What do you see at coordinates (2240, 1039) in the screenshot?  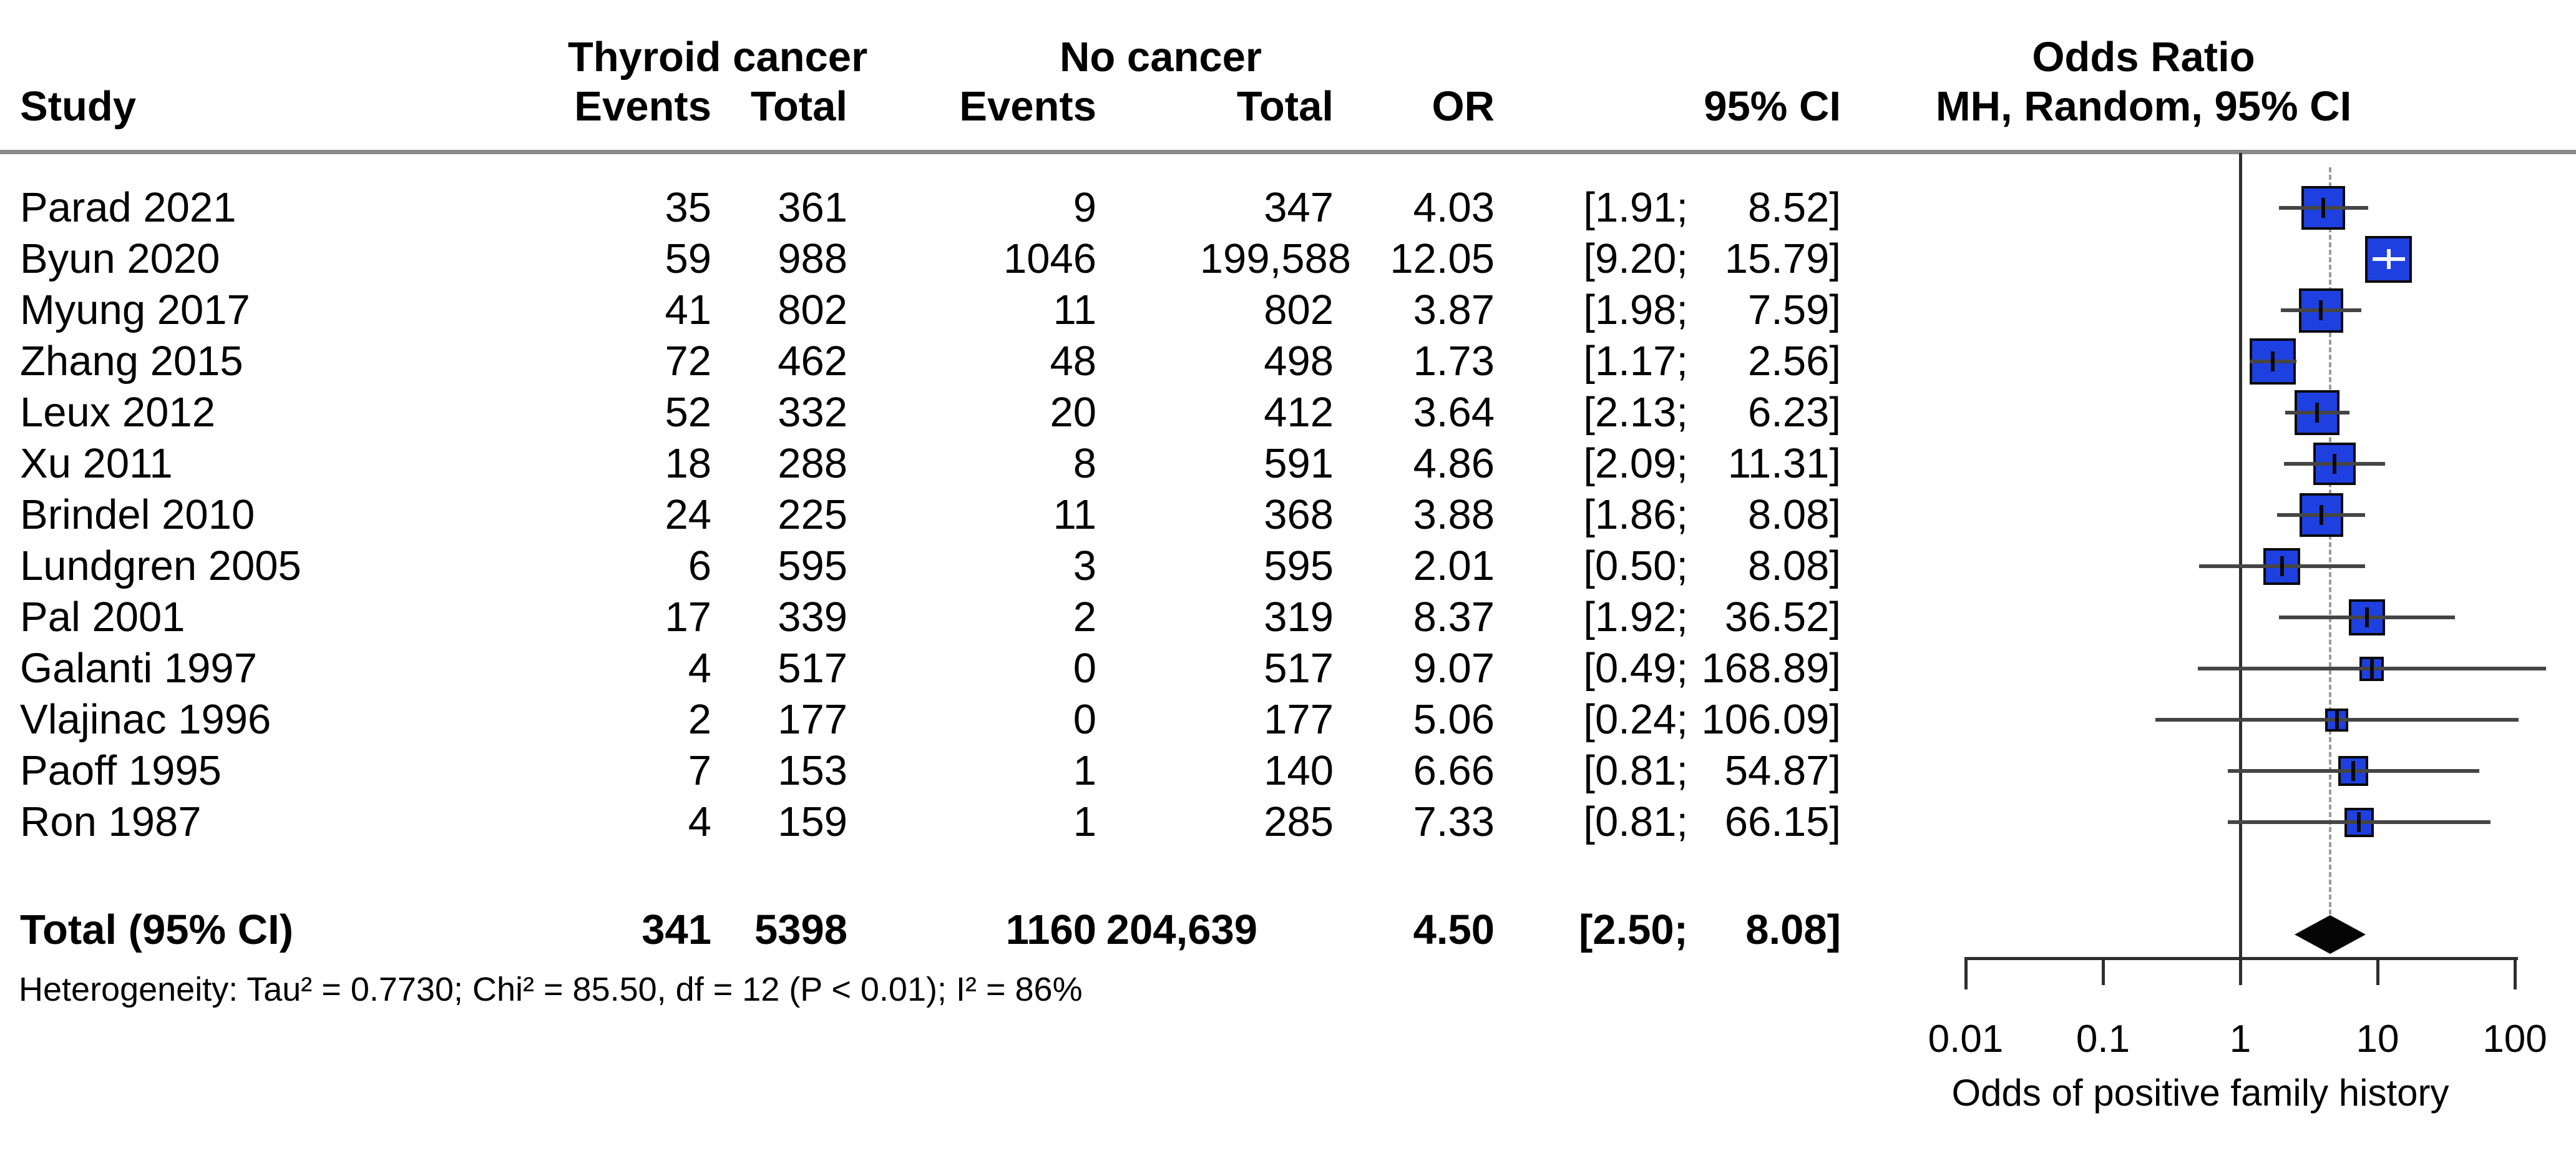 I see `axis-tick-label: 1` at bounding box center [2240, 1039].